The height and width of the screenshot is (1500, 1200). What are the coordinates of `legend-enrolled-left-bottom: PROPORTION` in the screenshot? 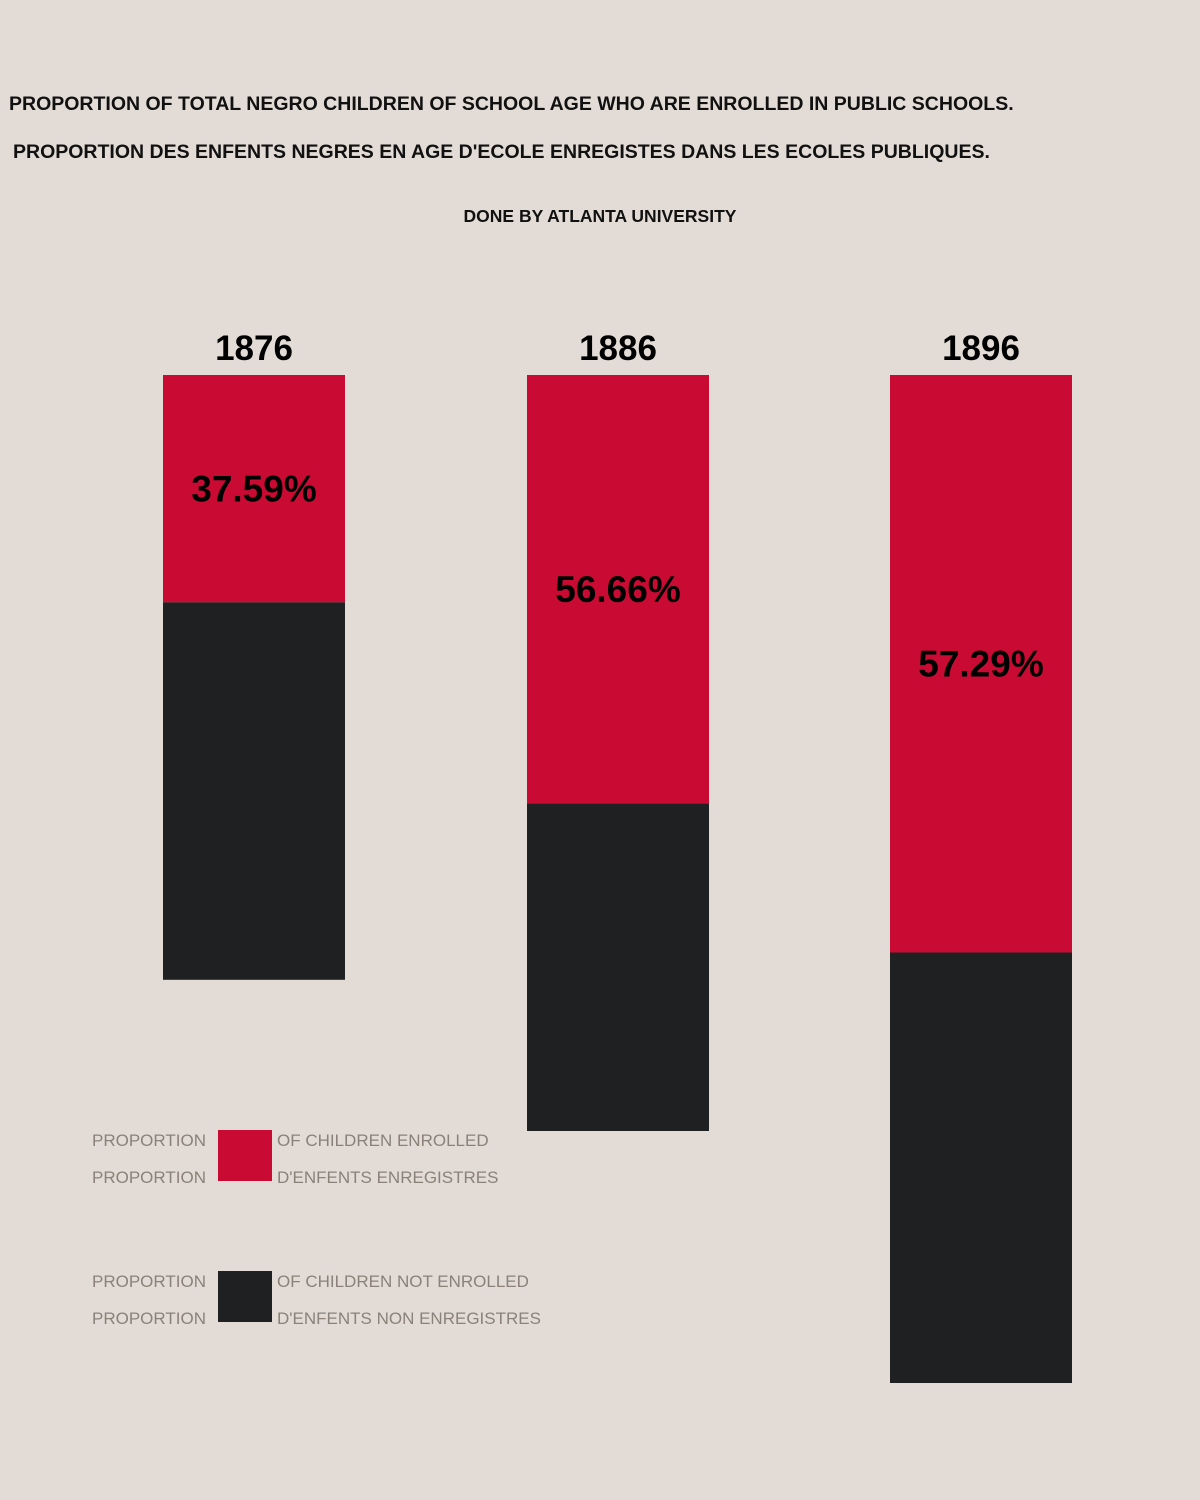 It's located at (149, 1177).